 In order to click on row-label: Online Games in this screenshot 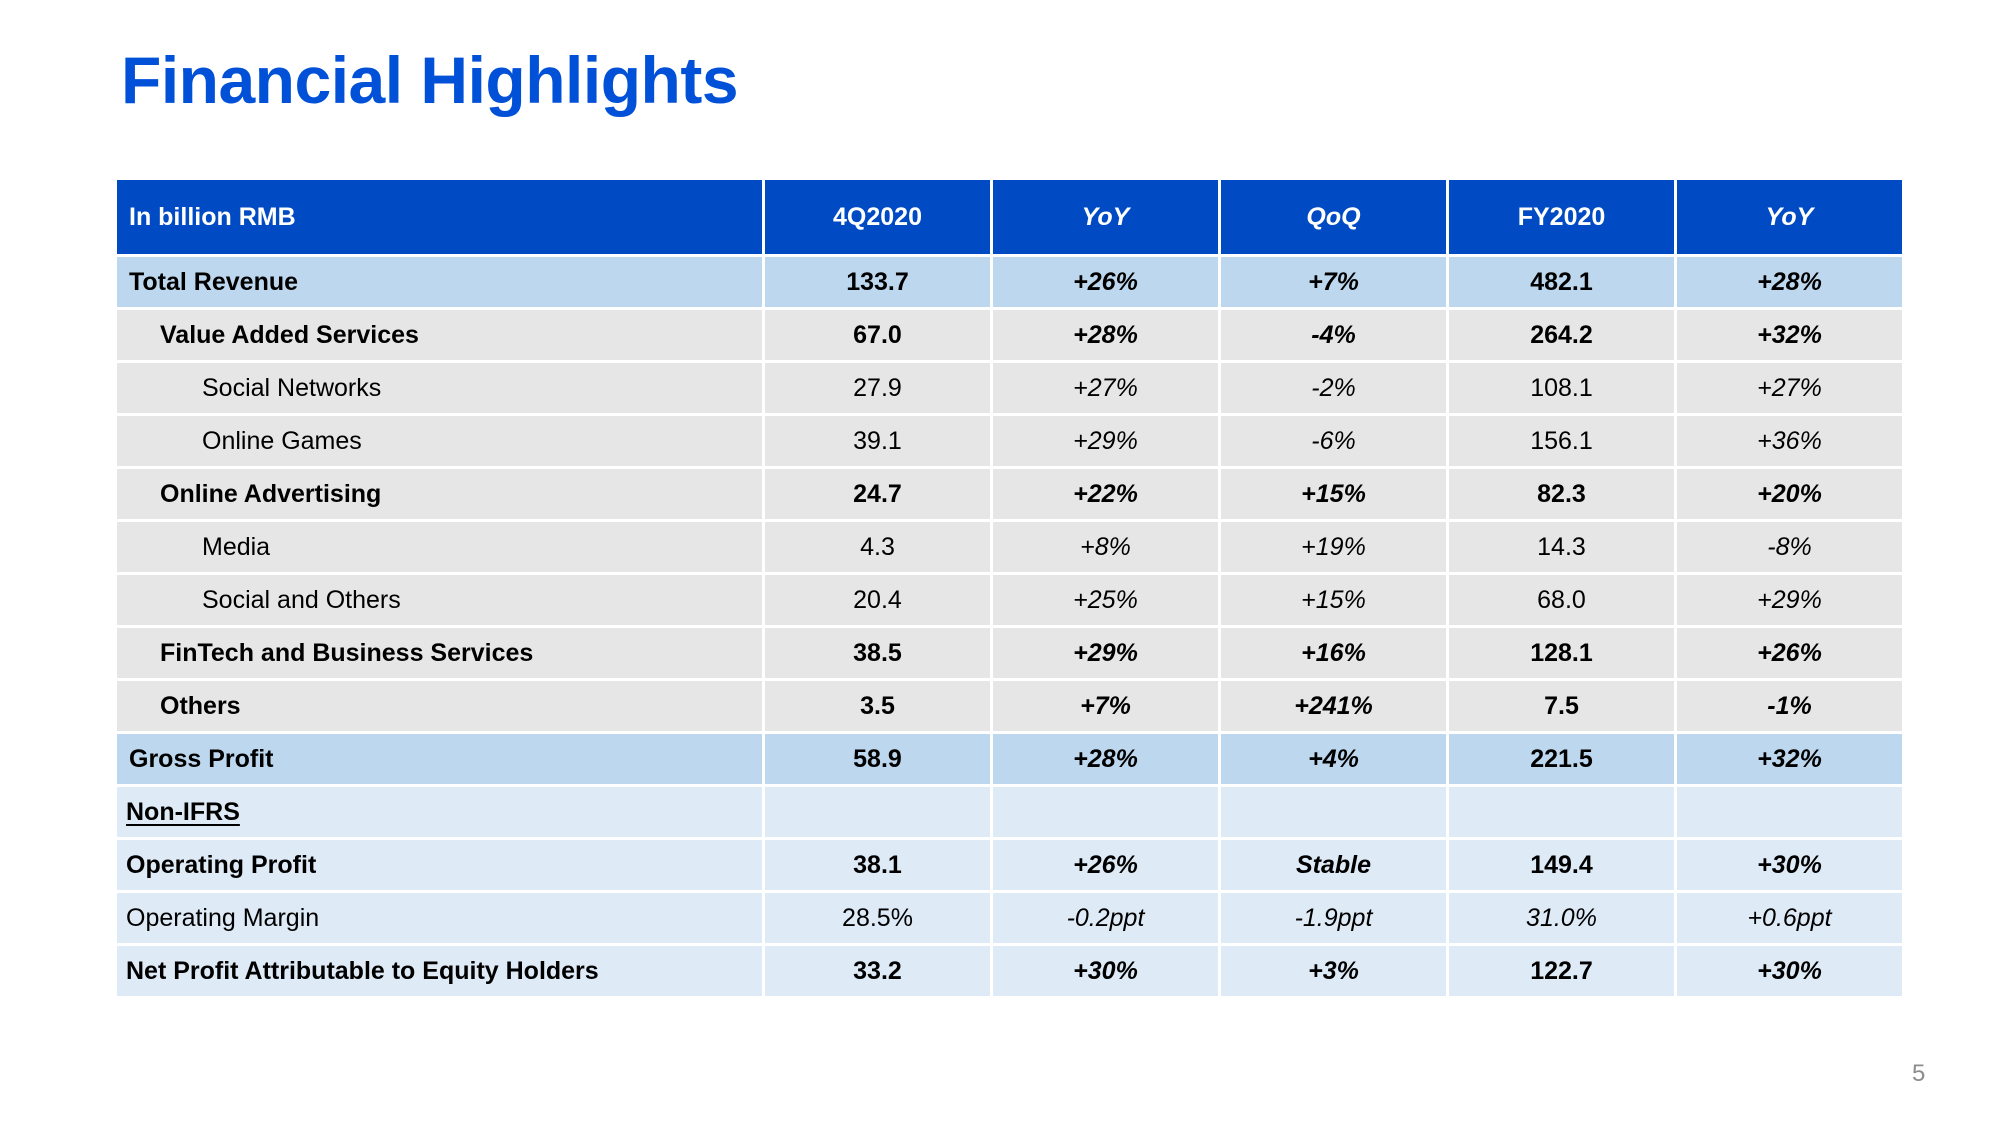, I will do `click(439, 441)`.